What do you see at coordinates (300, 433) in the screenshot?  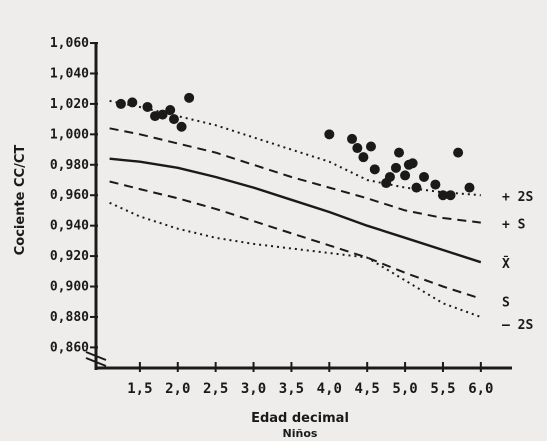 I see `x-axis-subtitle: Niños` at bounding box center [300, 433].